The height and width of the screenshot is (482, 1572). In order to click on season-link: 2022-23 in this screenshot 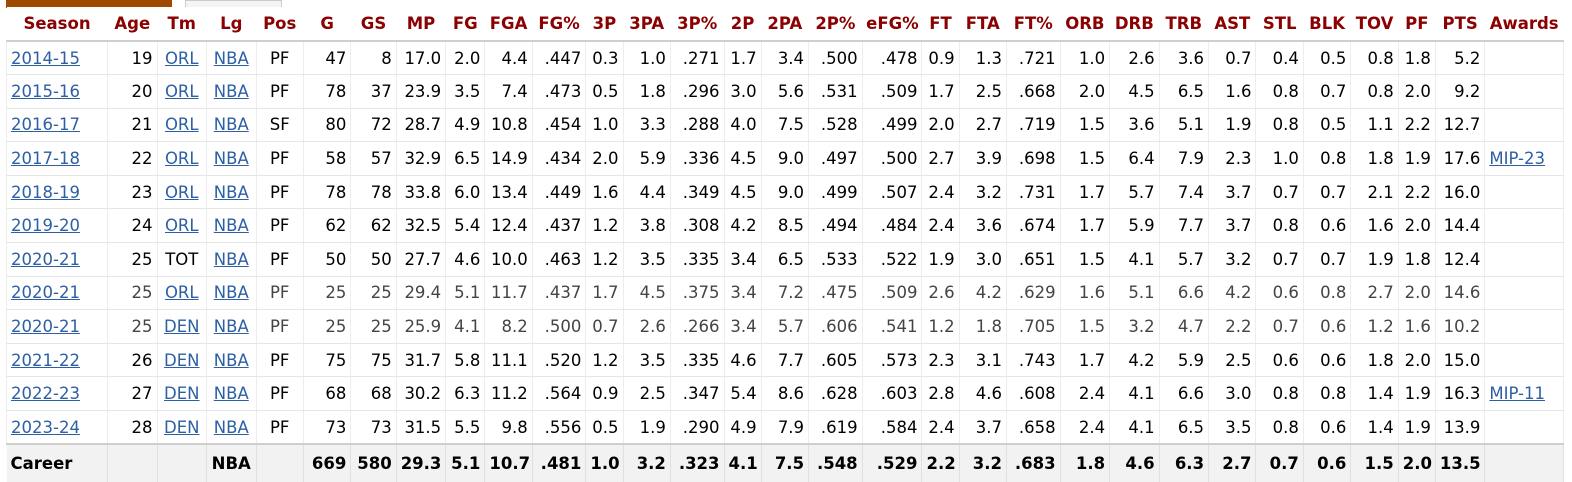, I will do `click(45, 394)`.